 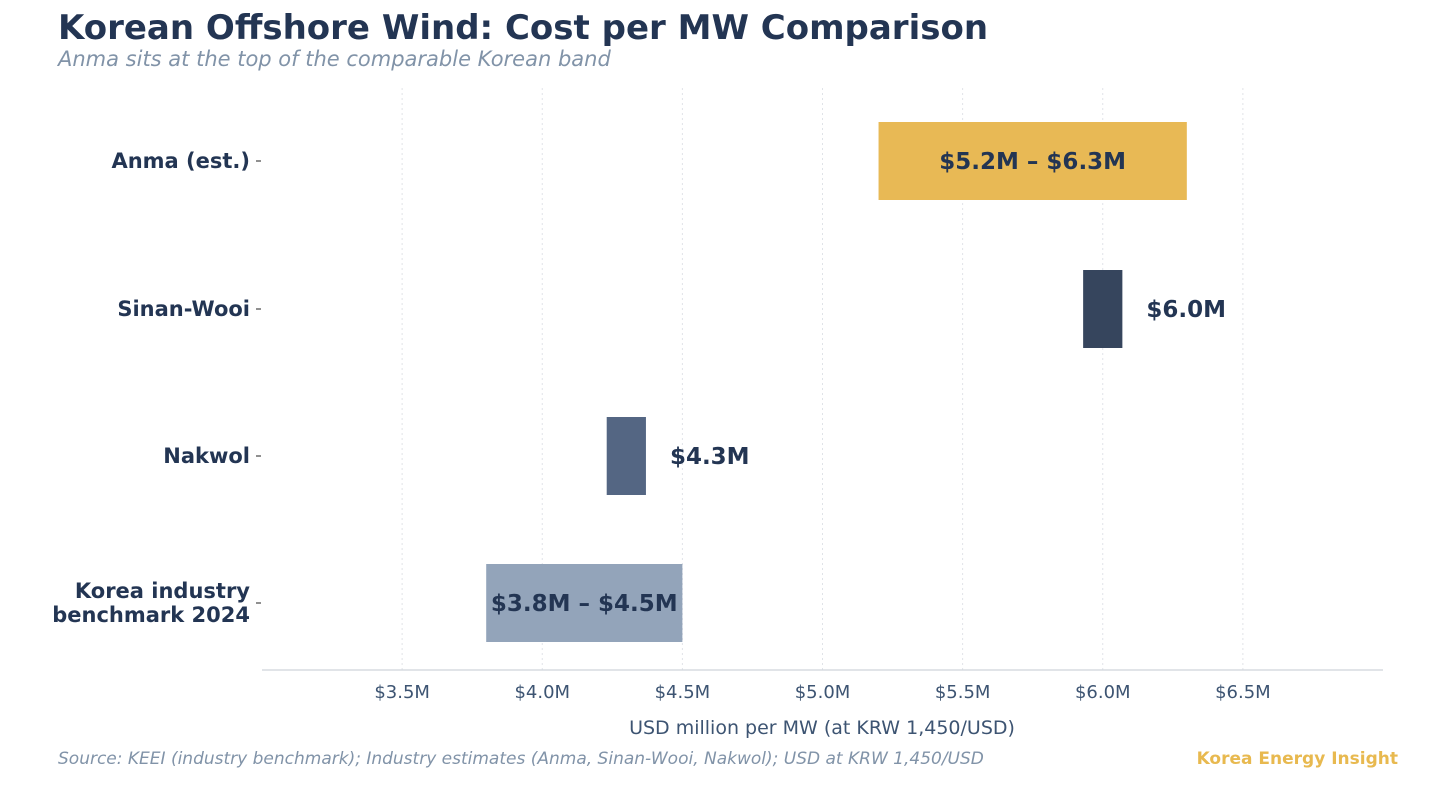 I want to click on category-label-line: Nakwol, so click(x=206, y=456).